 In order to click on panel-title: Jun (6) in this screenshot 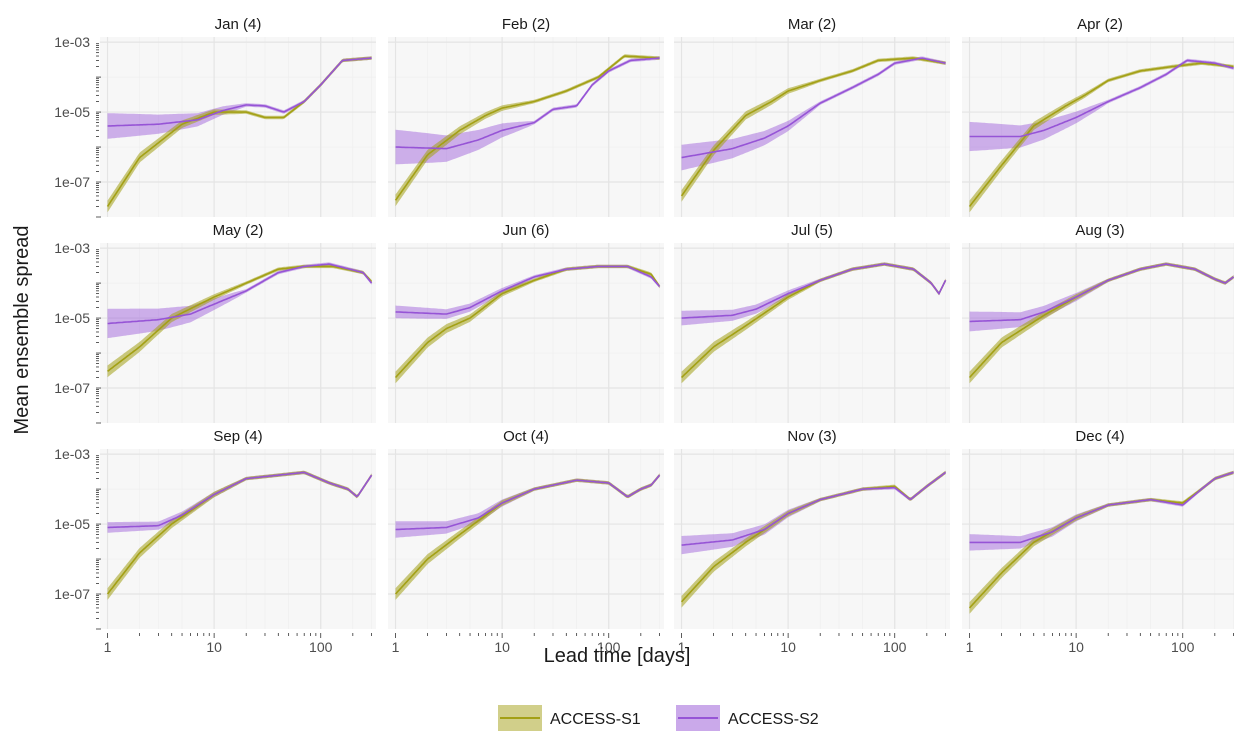, I will do `click(526, 230)`.